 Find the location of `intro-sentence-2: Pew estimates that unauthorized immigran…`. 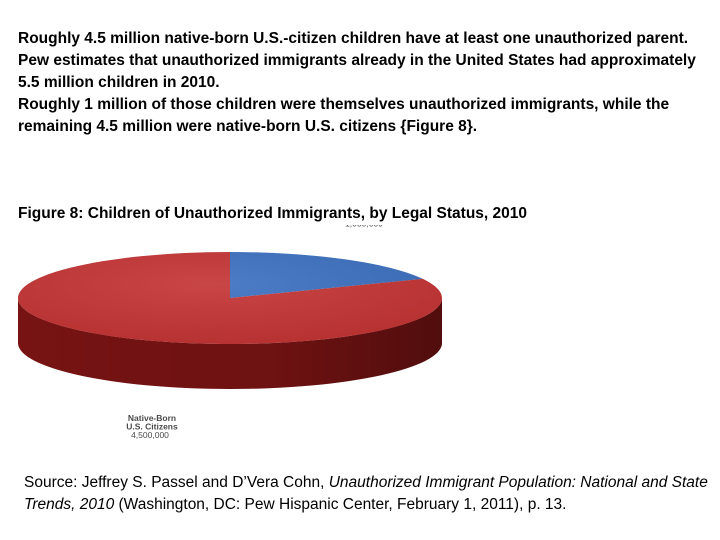

intro-sentence-2: Pew estimates that unauthorized immigran… is located at coordinates (357, 71).